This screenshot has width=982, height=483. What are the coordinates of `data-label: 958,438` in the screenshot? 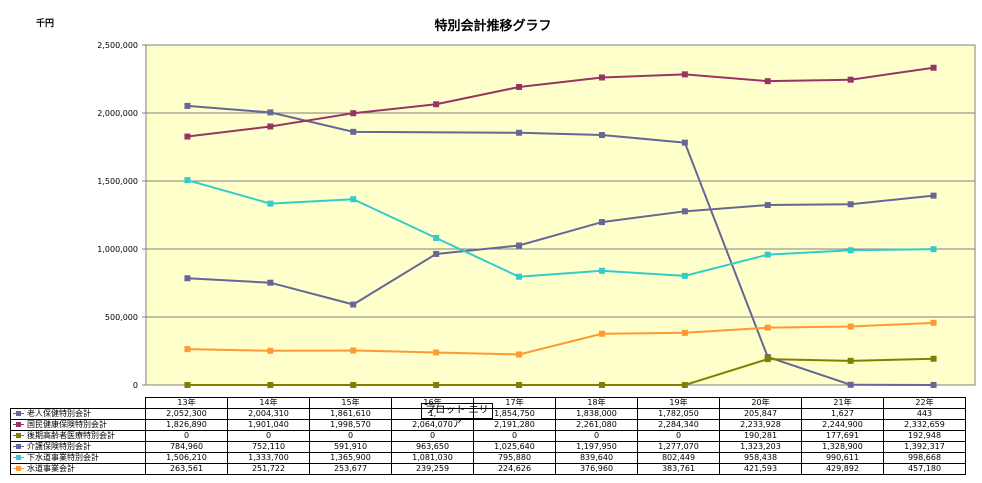 It's located at (760, 458).